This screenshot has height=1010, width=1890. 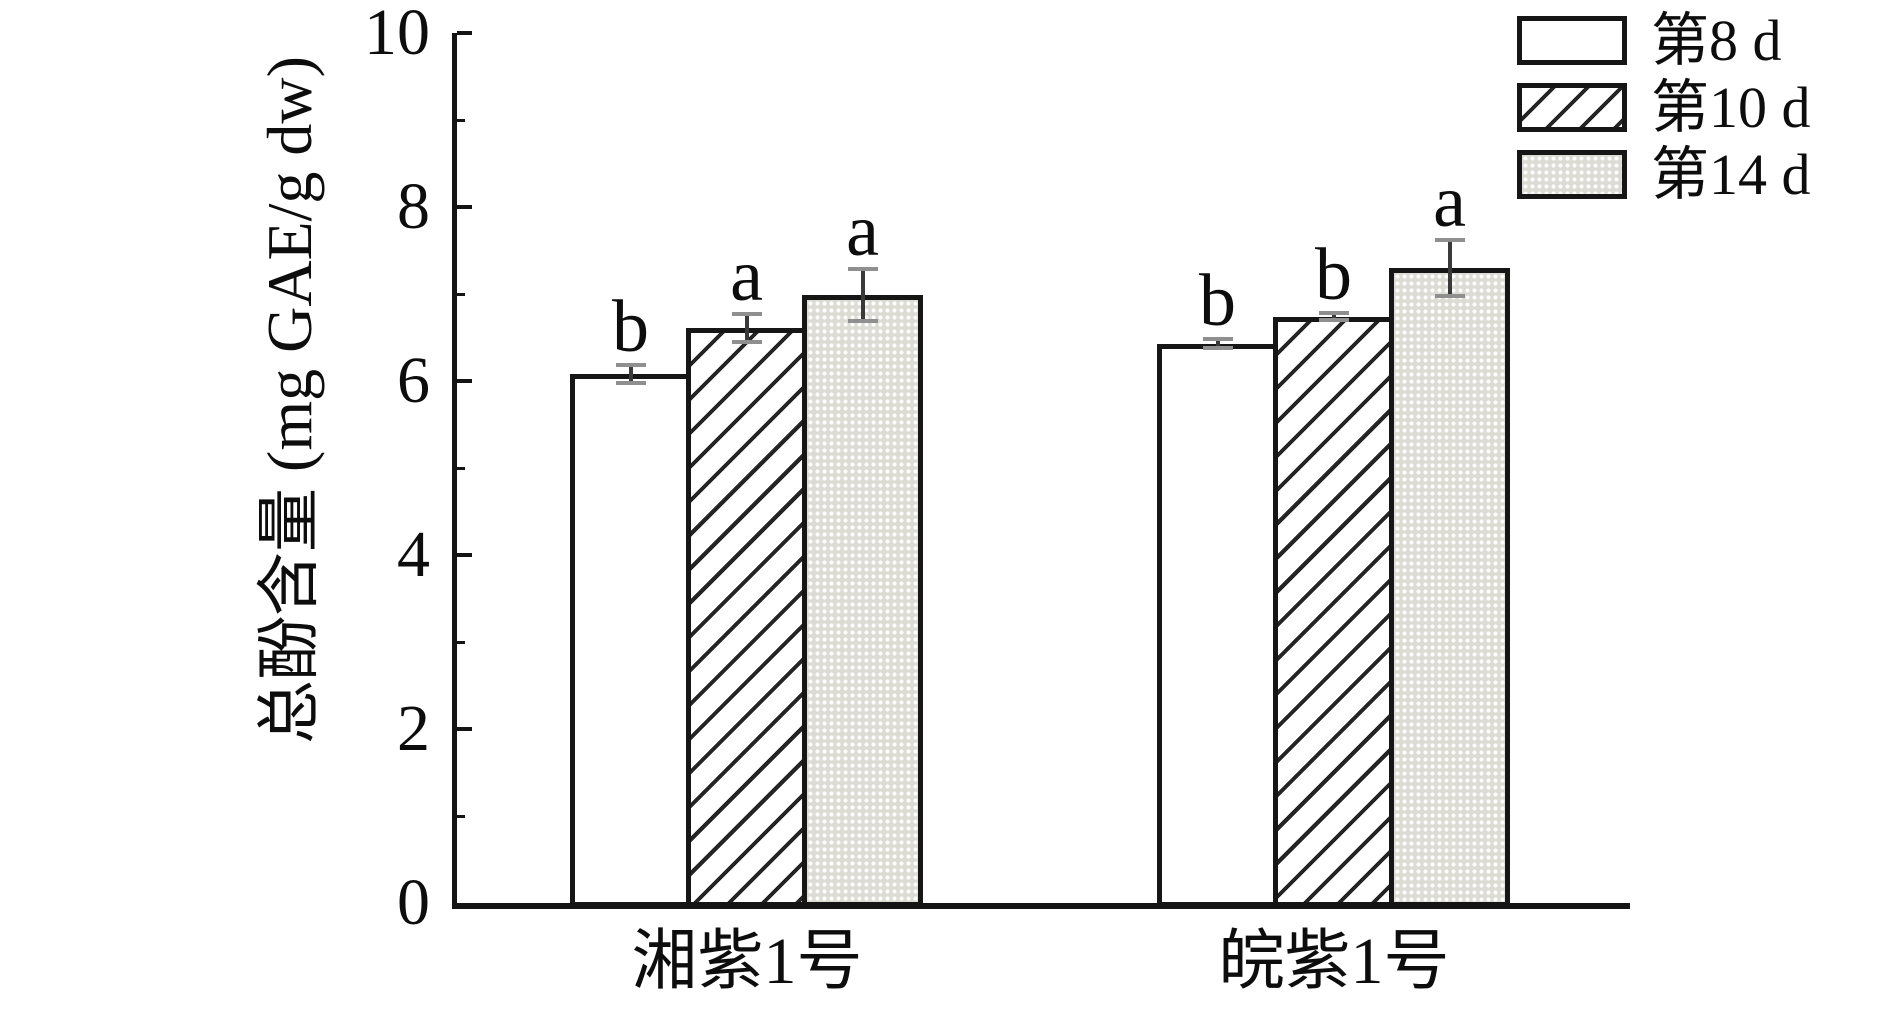 What do you see at coordinates (1731, 107) in the screenshot?
I see `legend-label-day10: 第10 d` at bounding box center [1731, 107].